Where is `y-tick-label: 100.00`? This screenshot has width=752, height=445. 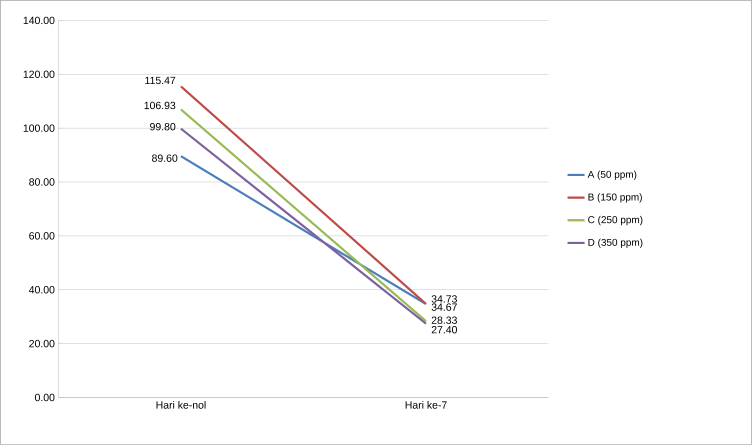
y-tick-label: 100.00 is located at coordinates (39, 128).